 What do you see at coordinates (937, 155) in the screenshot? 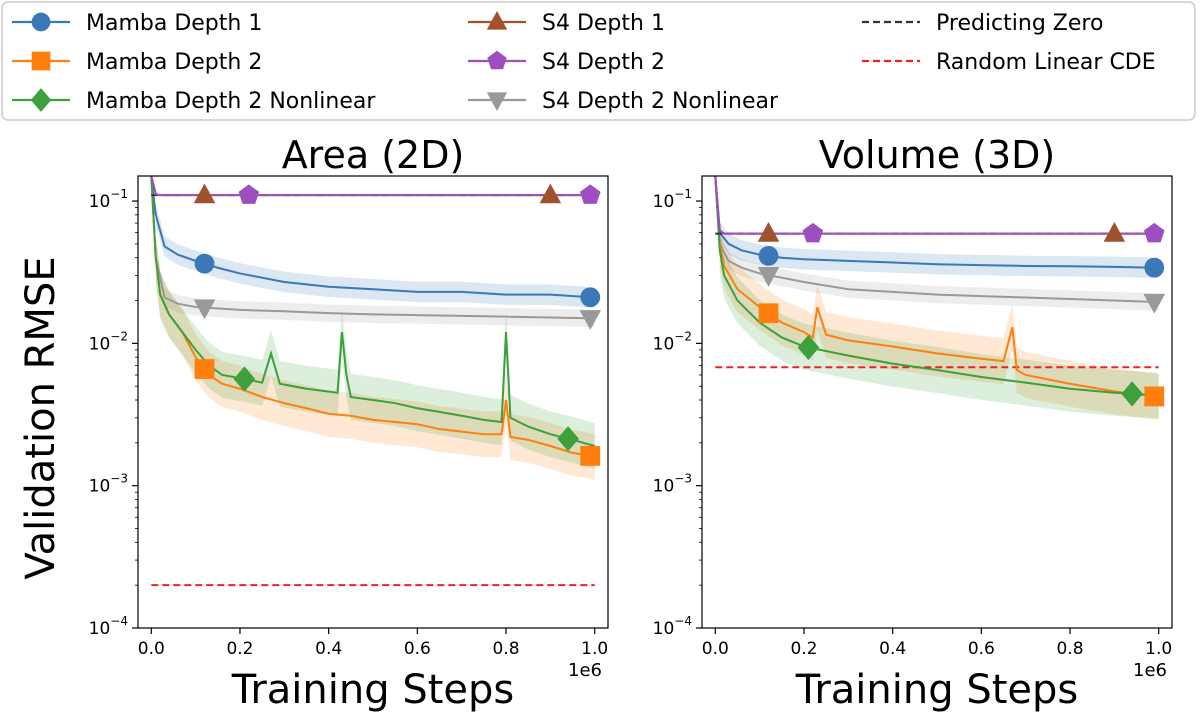
I see `panel-title: Volume (3D)` at bounding box center [937, 155].